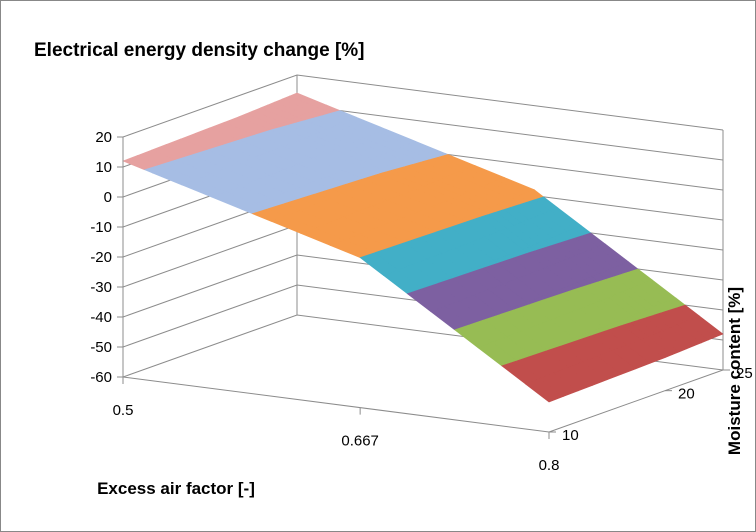 This screenshot has width=756, height=532. I want to click on z-tick-label-5: -30, so click(101, 287).